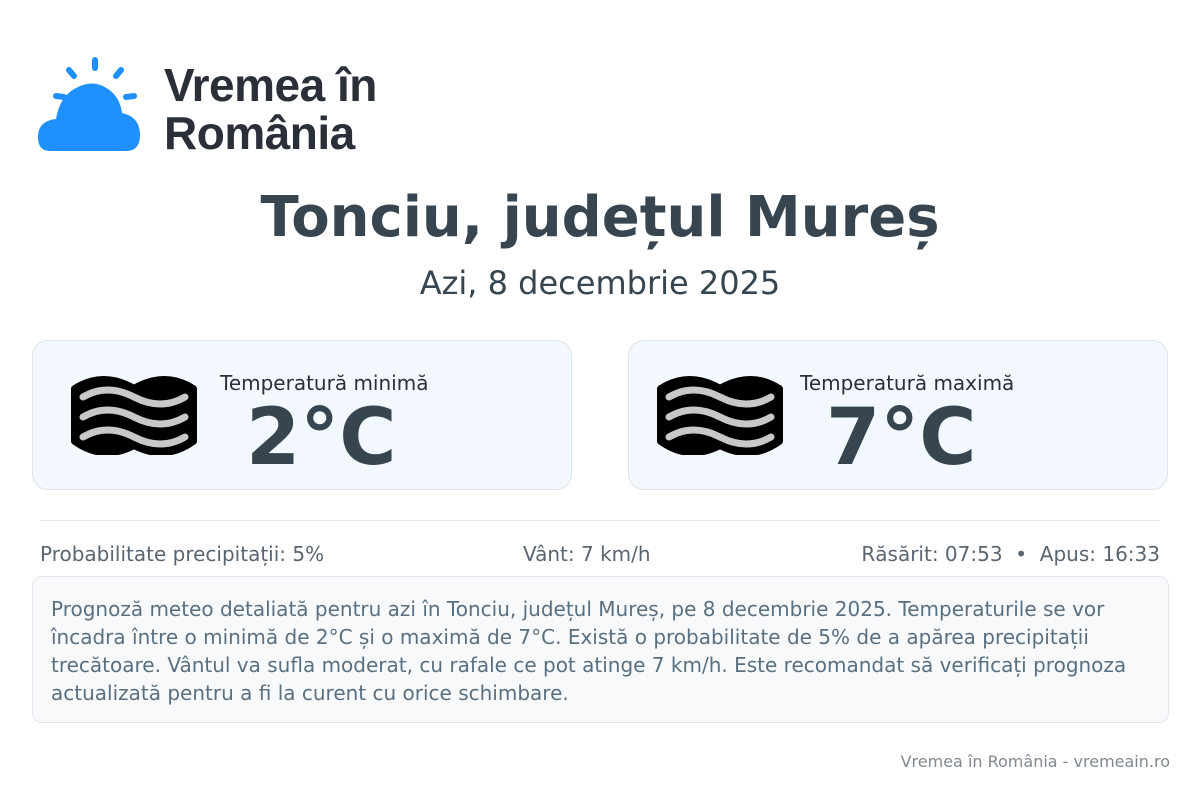  What do you see at coordinates (324, 383) in the screenshot?
I see `min-temp-label: Temperatură minimă` at bounding box center [324, 383].